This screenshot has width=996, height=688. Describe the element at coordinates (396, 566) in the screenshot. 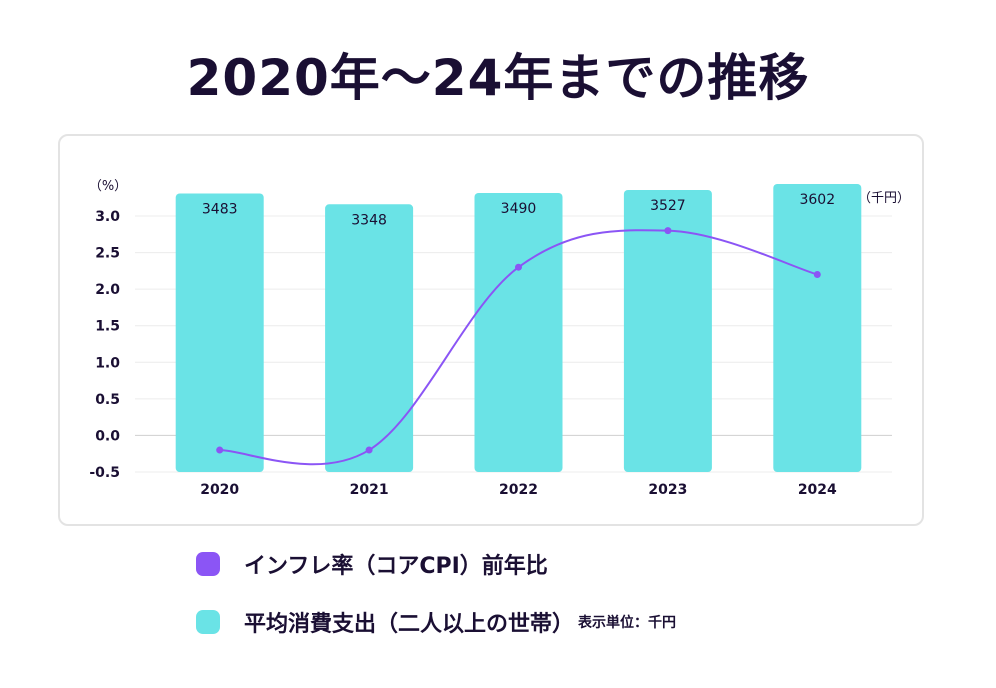

I see `legend-label-inflation: インフレ率（コアCPI）前年比` at that location.